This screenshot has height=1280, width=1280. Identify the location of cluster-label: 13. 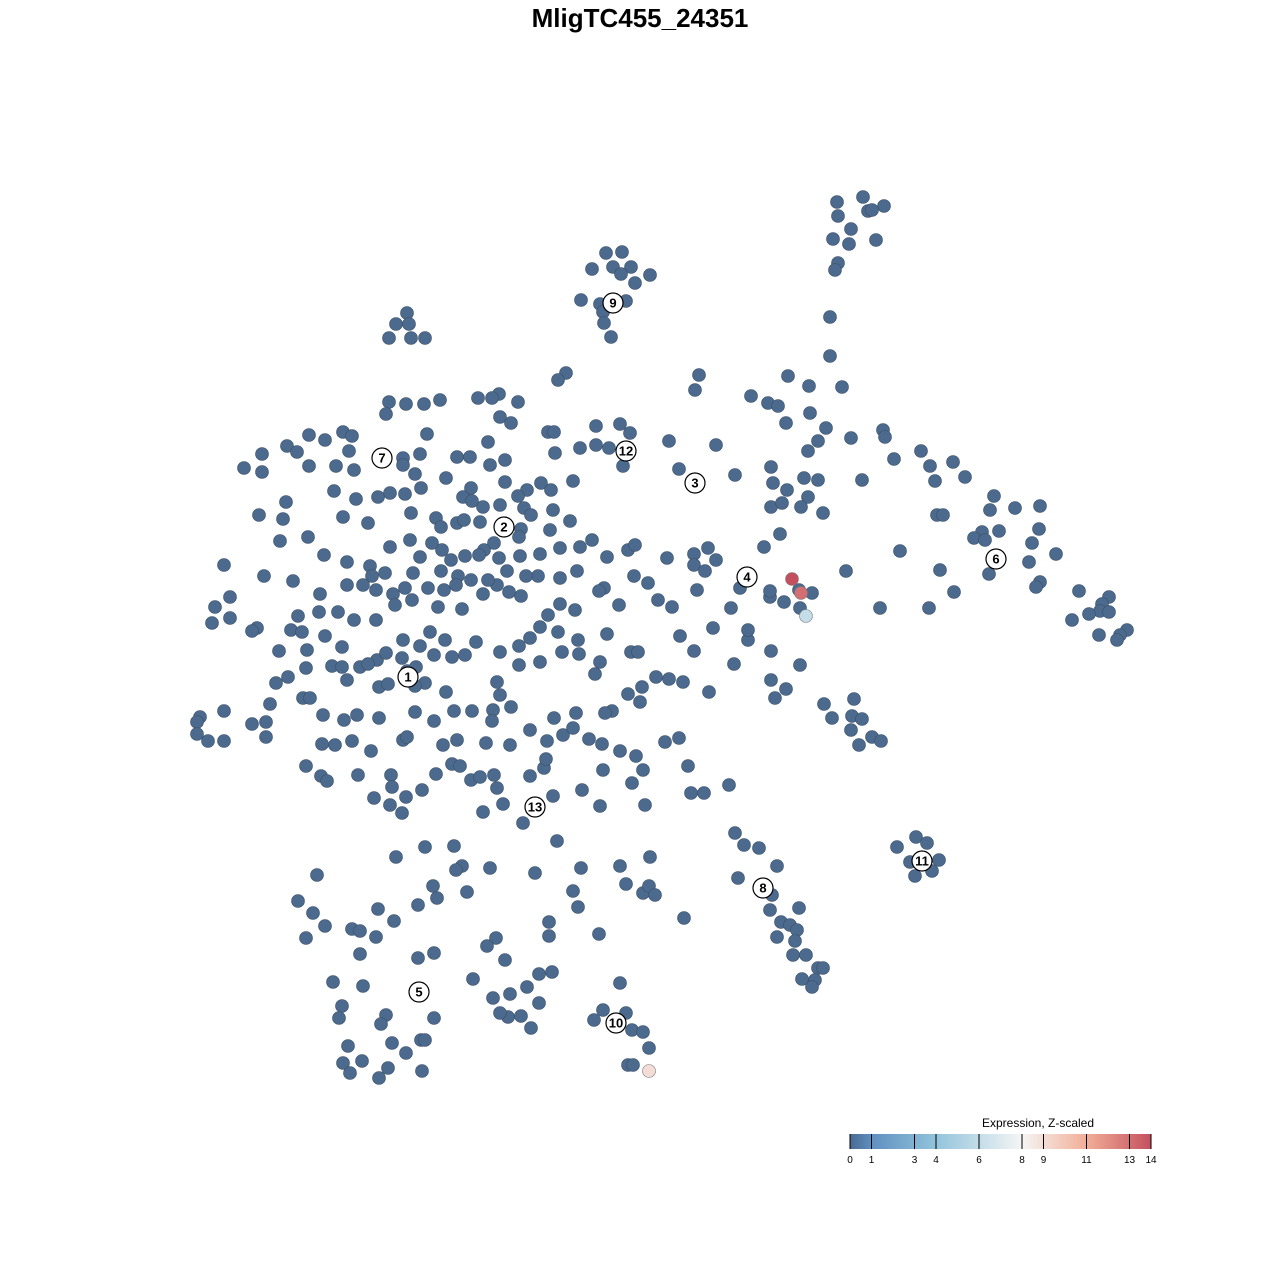
(535, 807).